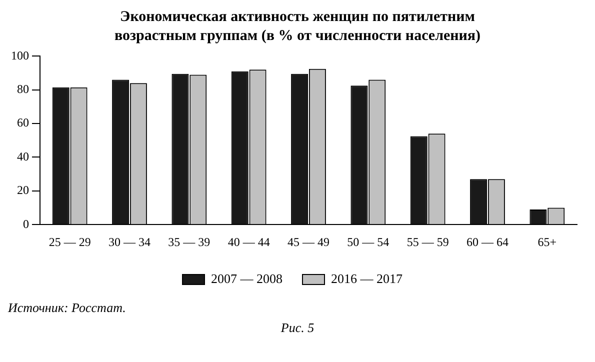 The height and width of the screenshot is (362, 595). Describe the element at coordinates (368, 241) in the screenshot. I see `x-tick-label: 50 — 54` at that location.